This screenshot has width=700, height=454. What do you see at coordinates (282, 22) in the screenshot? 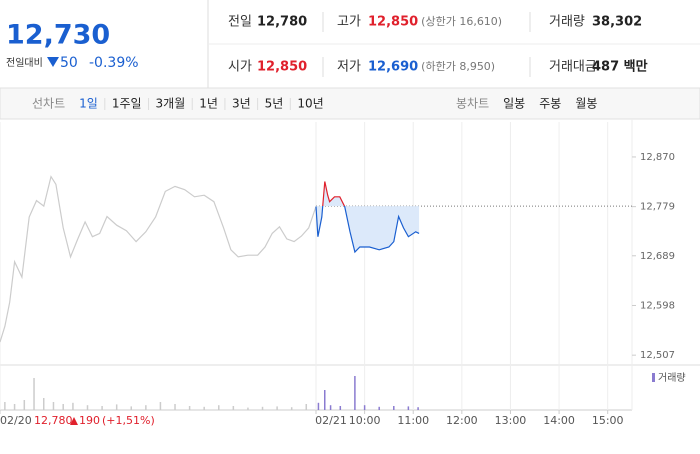
I see `info-value: 12,780` at bounding box center [282, 22].